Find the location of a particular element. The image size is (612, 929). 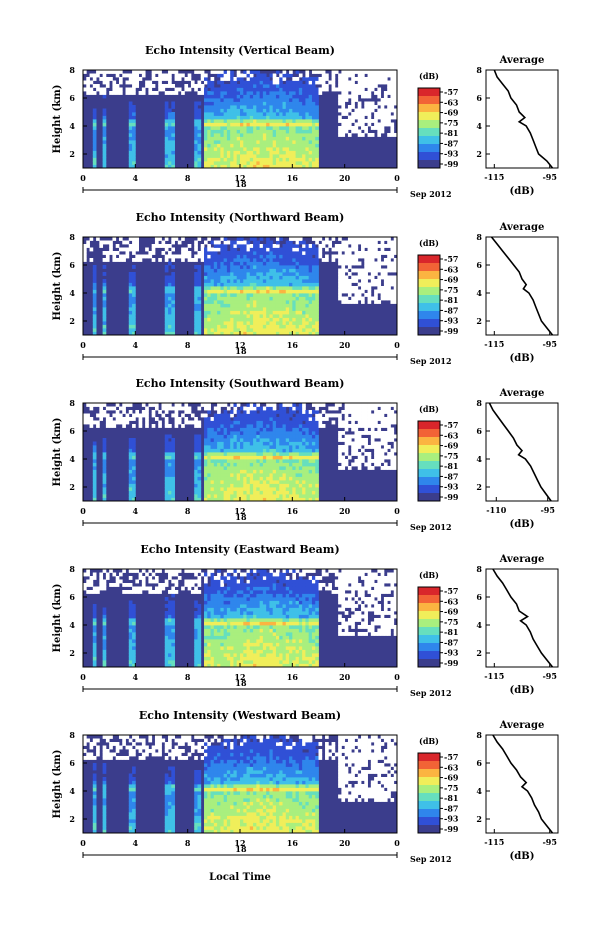

x-tick-label: 20 is located at coordinates (345, 178).